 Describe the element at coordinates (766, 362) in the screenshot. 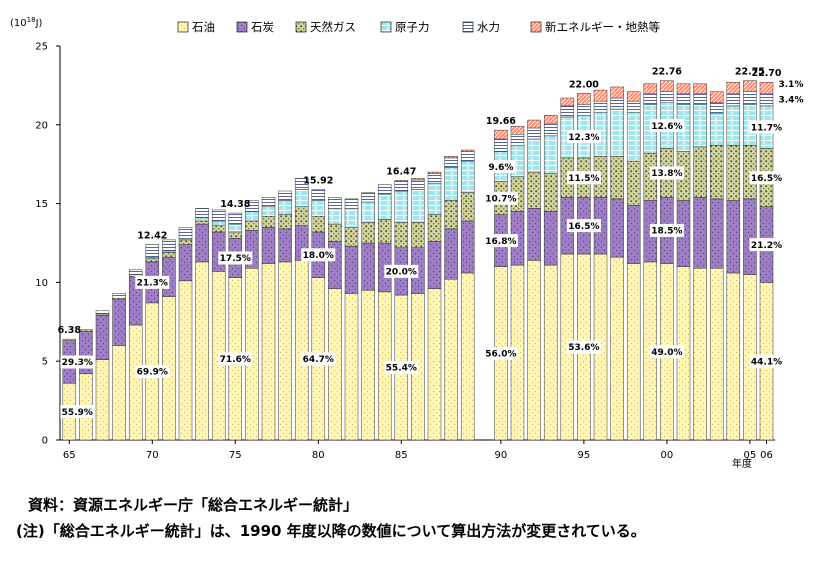

I see `share-label: 44.1%` at that location.